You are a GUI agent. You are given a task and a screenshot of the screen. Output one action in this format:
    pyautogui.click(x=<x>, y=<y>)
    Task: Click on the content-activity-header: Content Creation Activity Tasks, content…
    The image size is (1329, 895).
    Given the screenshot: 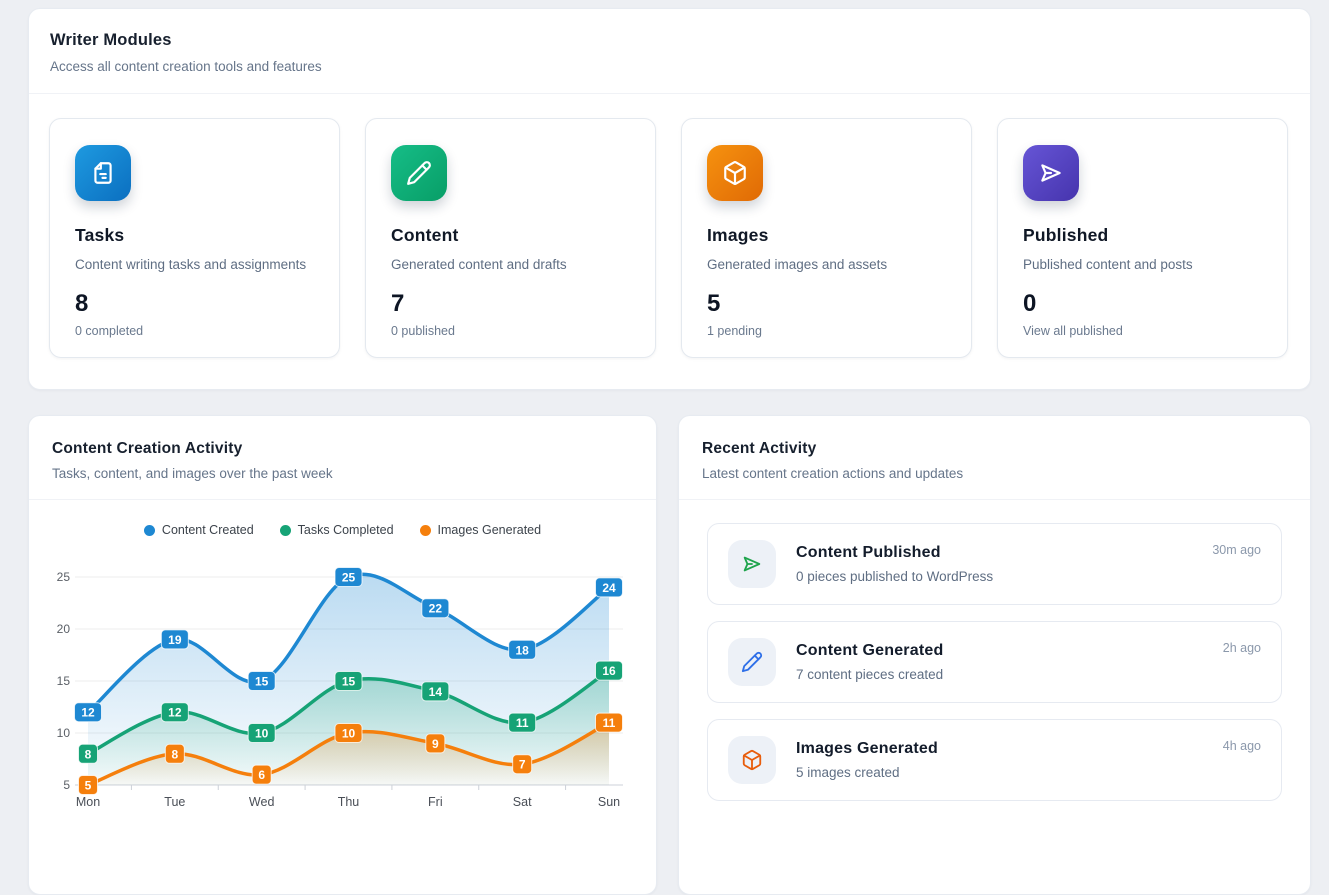 What is the action you would take?
    pyautogui.click(x=342, y=458)
    